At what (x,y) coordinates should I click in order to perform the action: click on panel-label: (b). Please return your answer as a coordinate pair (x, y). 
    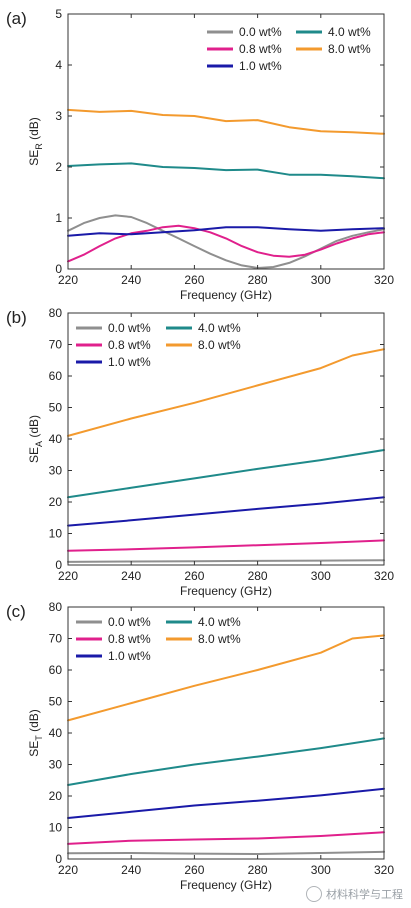
    Looking at the image, I should click on (16, 317).